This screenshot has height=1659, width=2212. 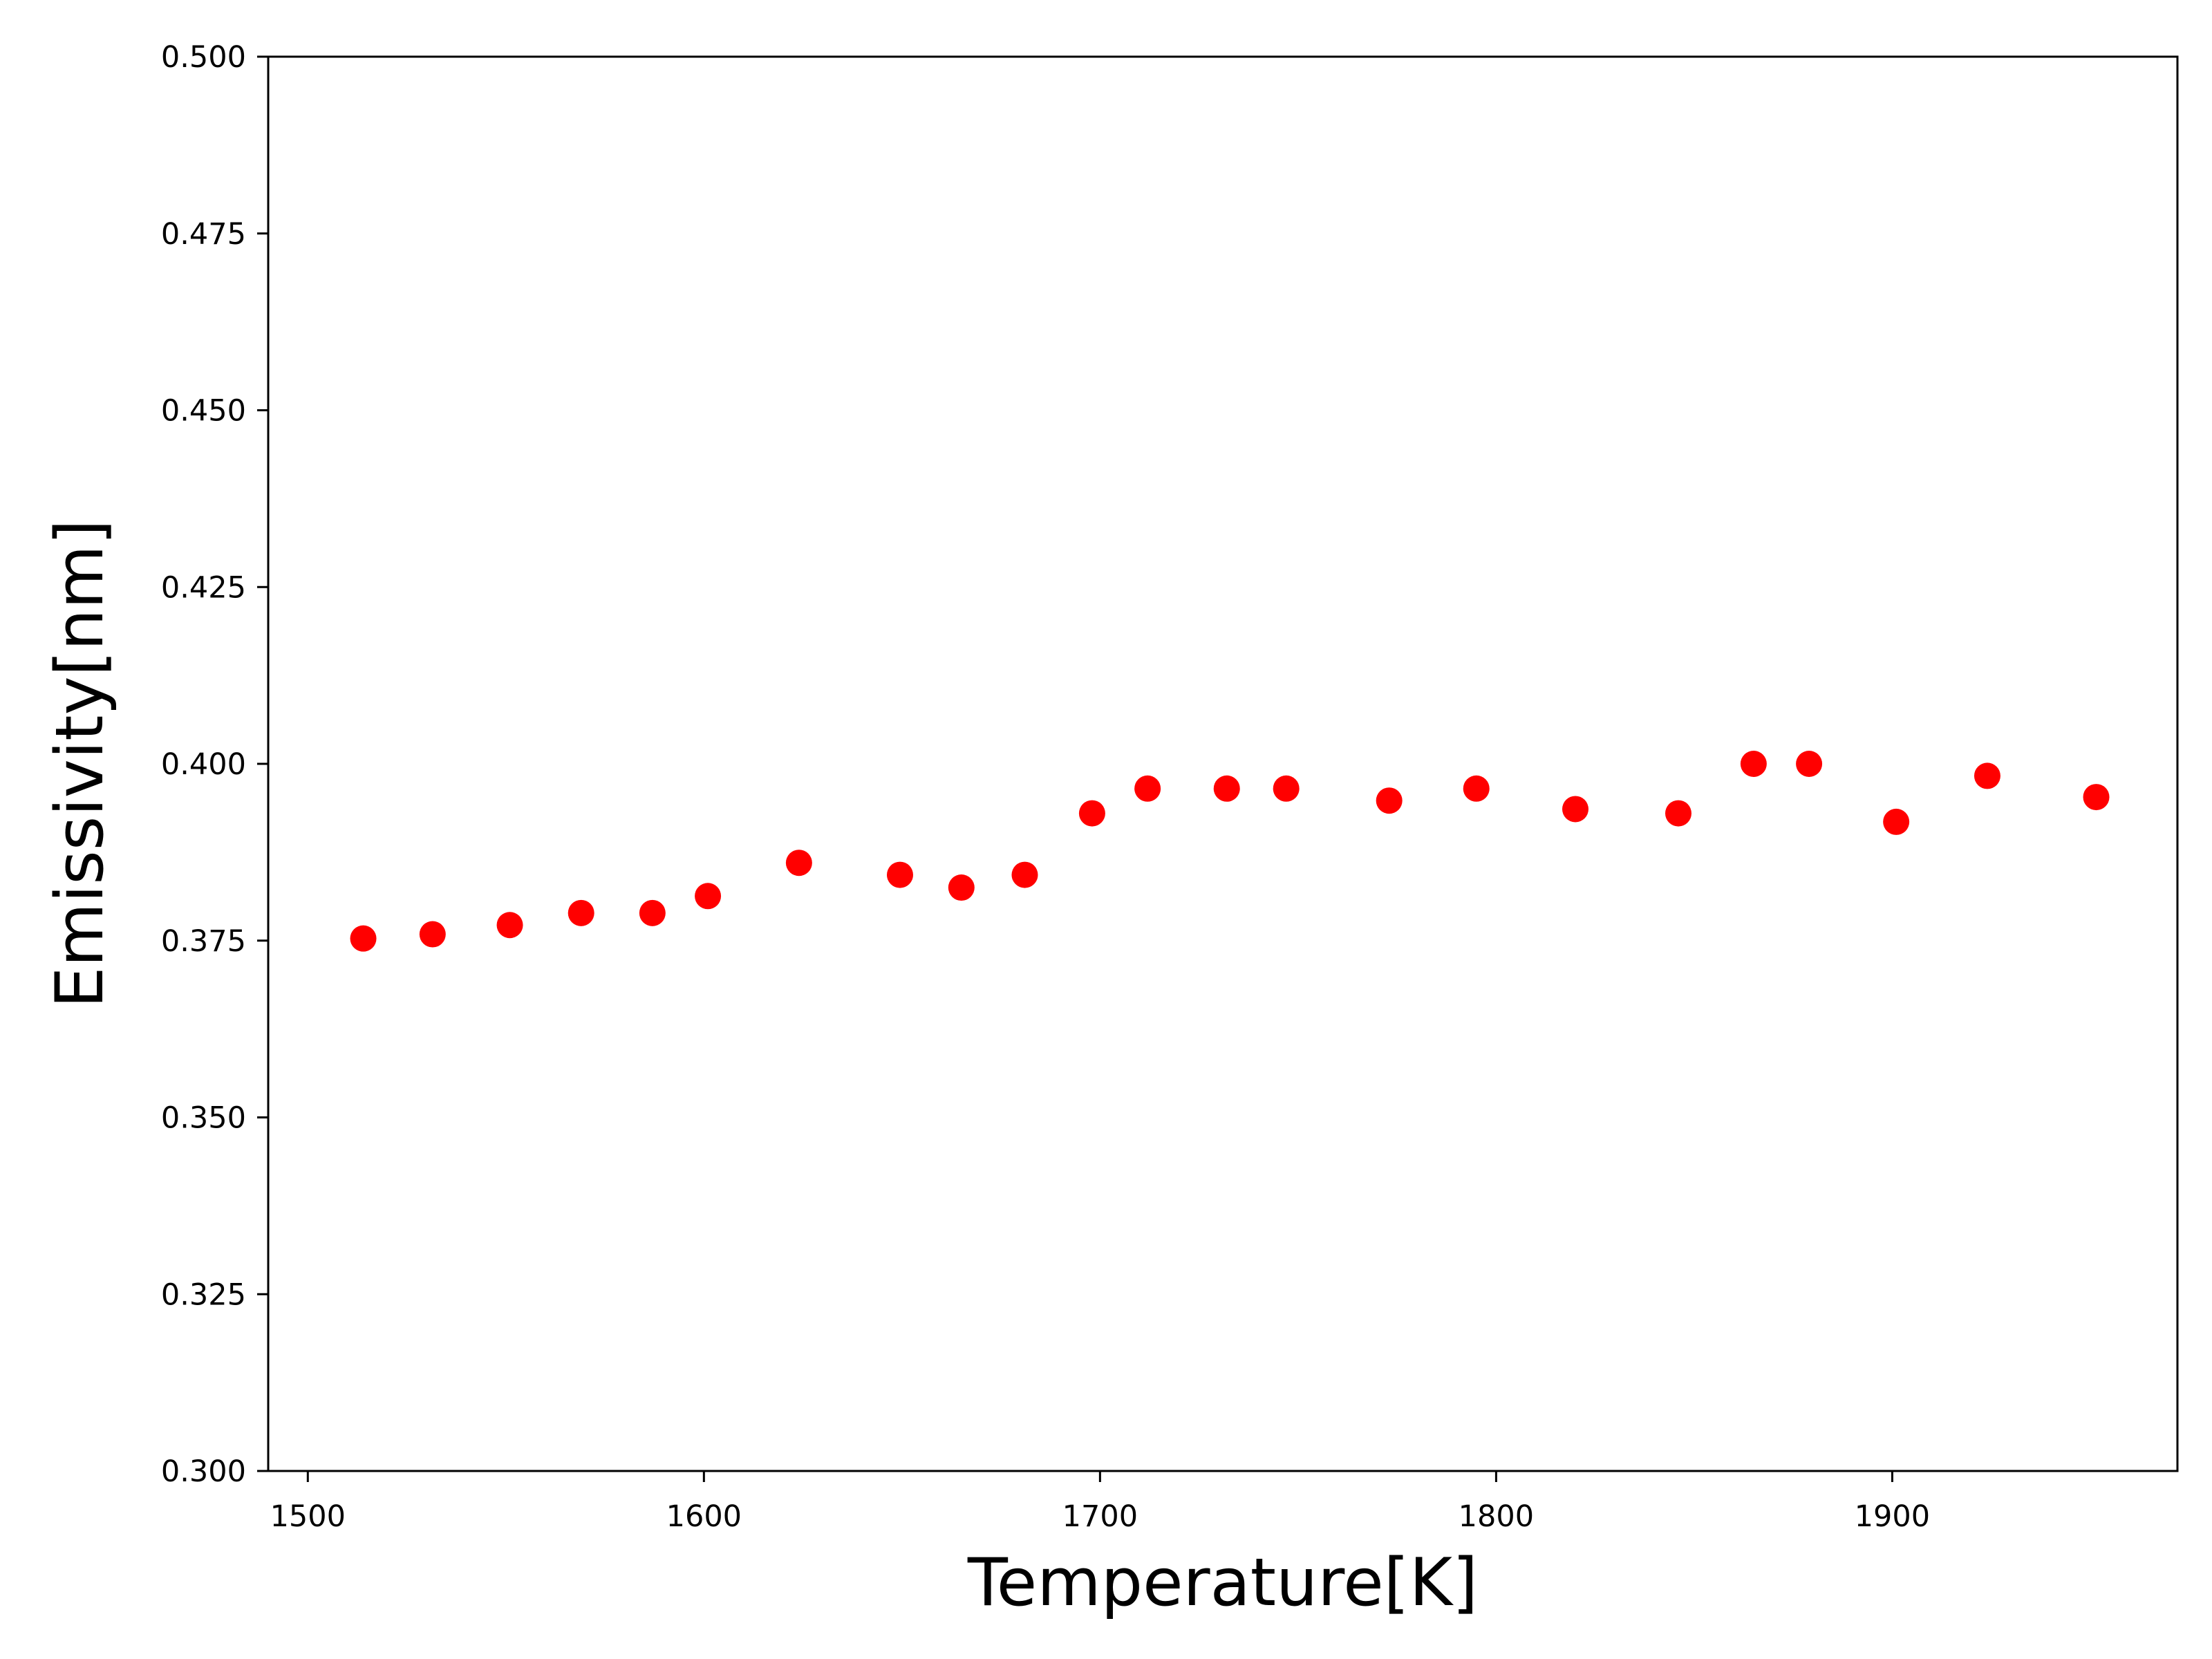 What do you see at coordinates (1100, 1516) in the screenshot?
I see `x-tick-label: 1700` at bounding box center [1100, 1516].